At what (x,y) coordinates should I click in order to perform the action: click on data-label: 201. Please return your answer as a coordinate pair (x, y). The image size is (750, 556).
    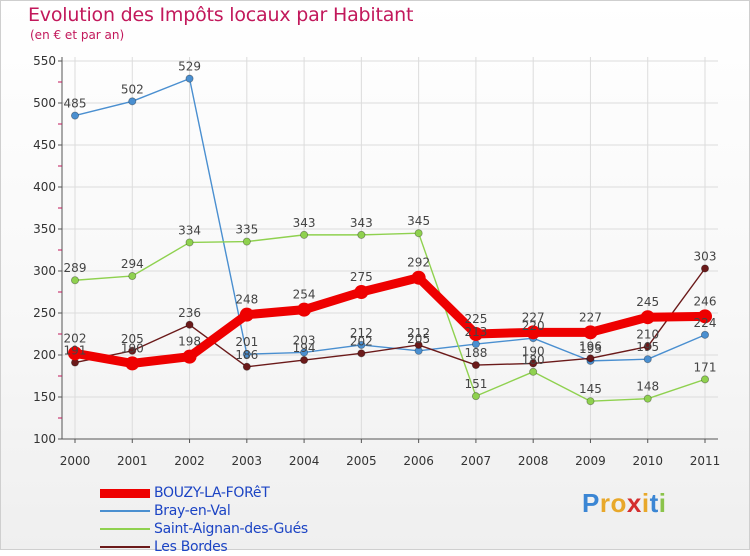
    Looking at the image, I should click on (246, 342).